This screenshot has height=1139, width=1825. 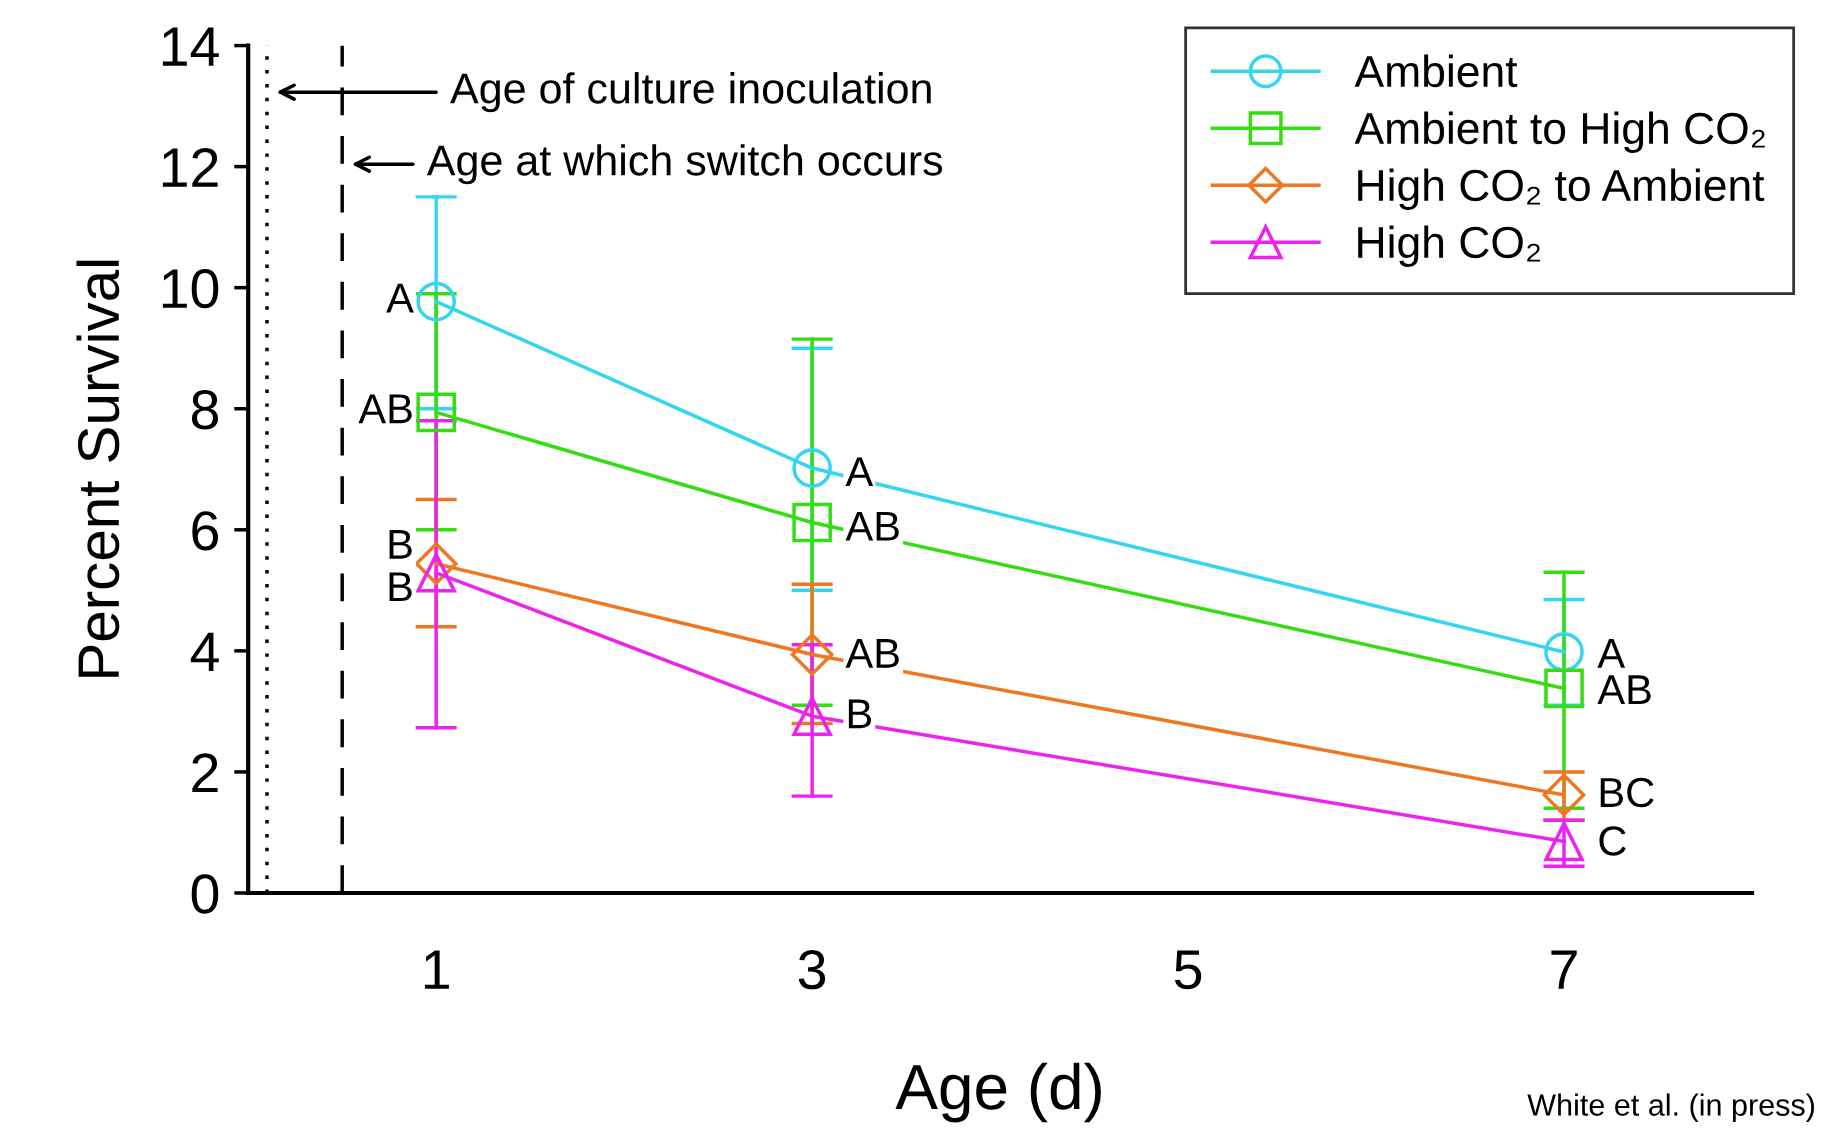 What do you see at coordinates (998, 1092) in the screenshot?
I see `x-axis-title: Age (d)` at bounding box center [998, 1092].